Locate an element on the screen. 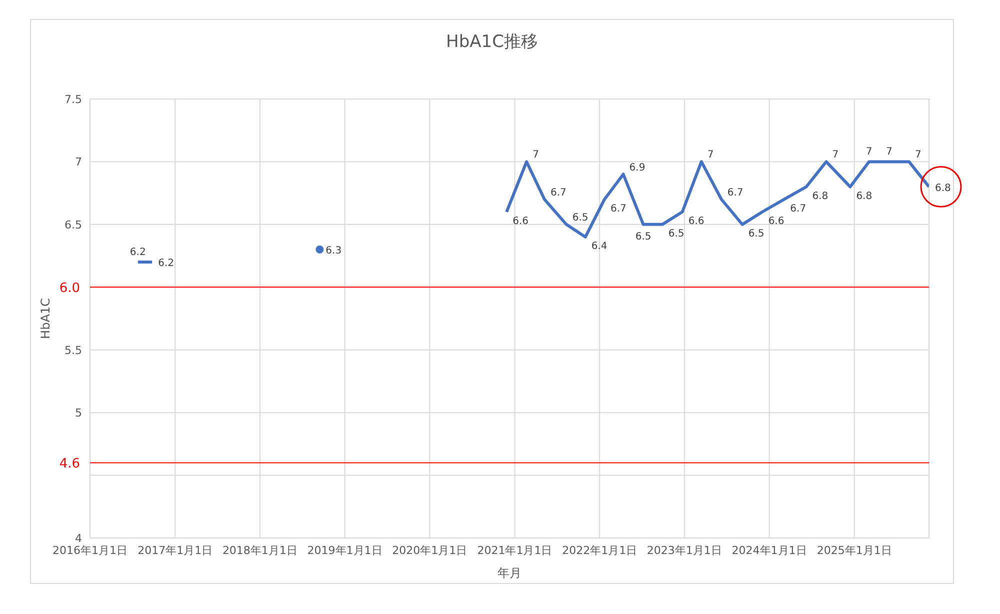 The height and width of the screenshot is (614, 1000). line-series is located at coordinates (717, 199).